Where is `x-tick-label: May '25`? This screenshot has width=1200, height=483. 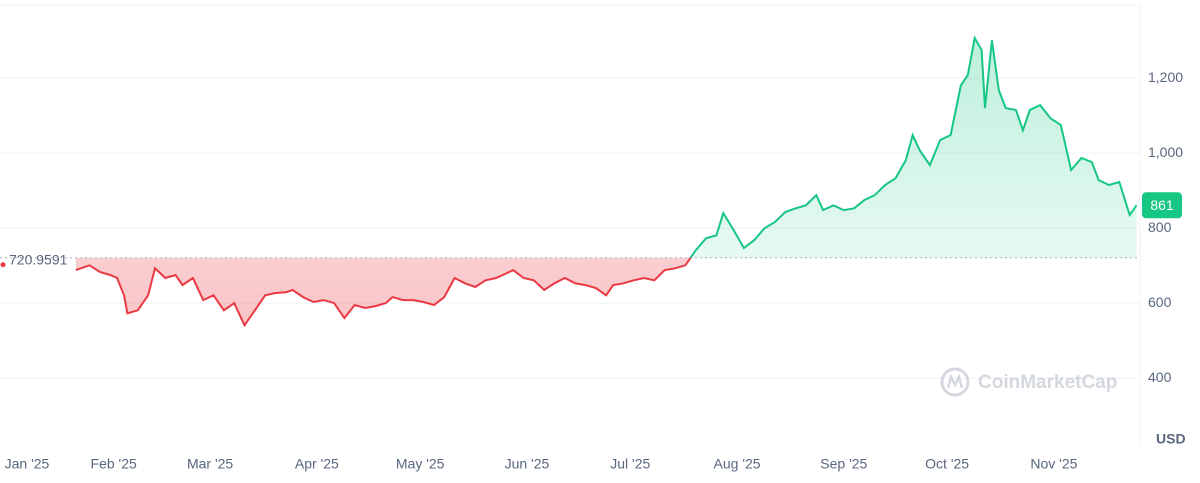
x-tick-label: May '25 is located at coordinates (420, 464).